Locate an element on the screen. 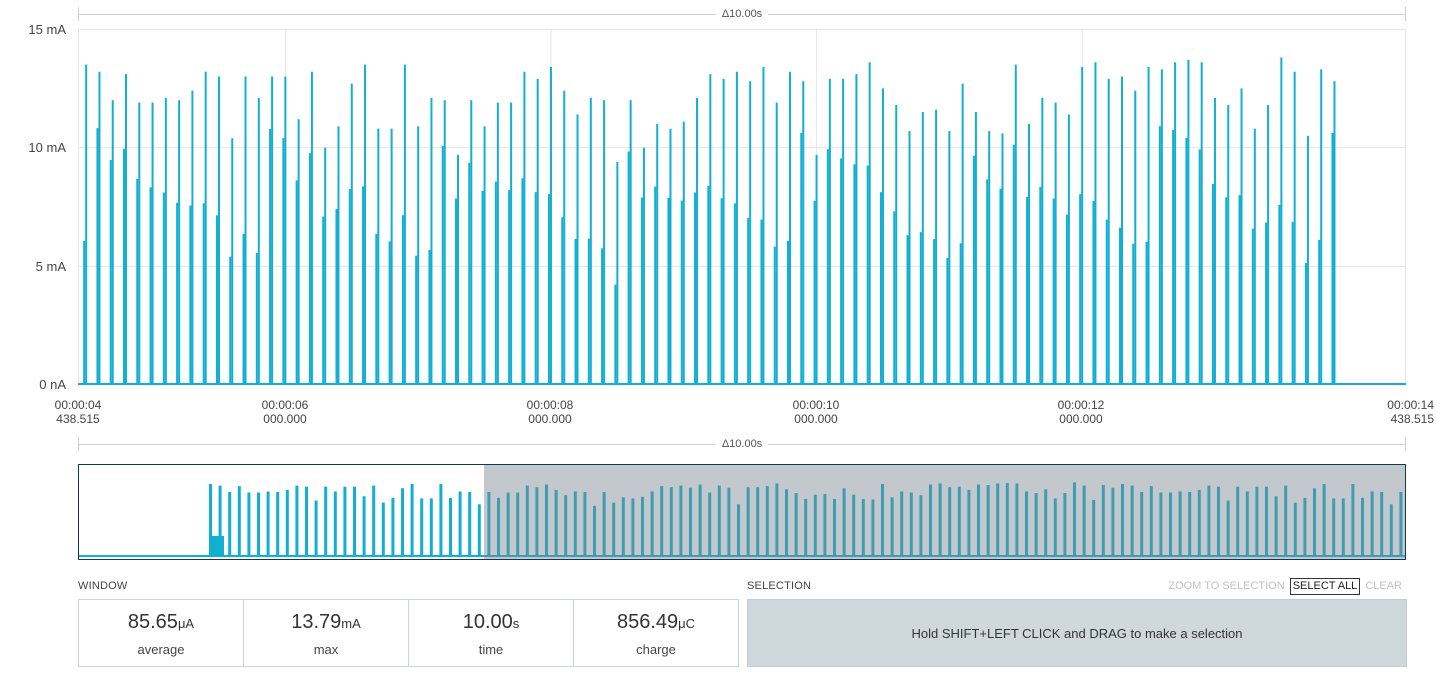  window-duration-label: Δ10.00s is located at coordinates (742, 14).